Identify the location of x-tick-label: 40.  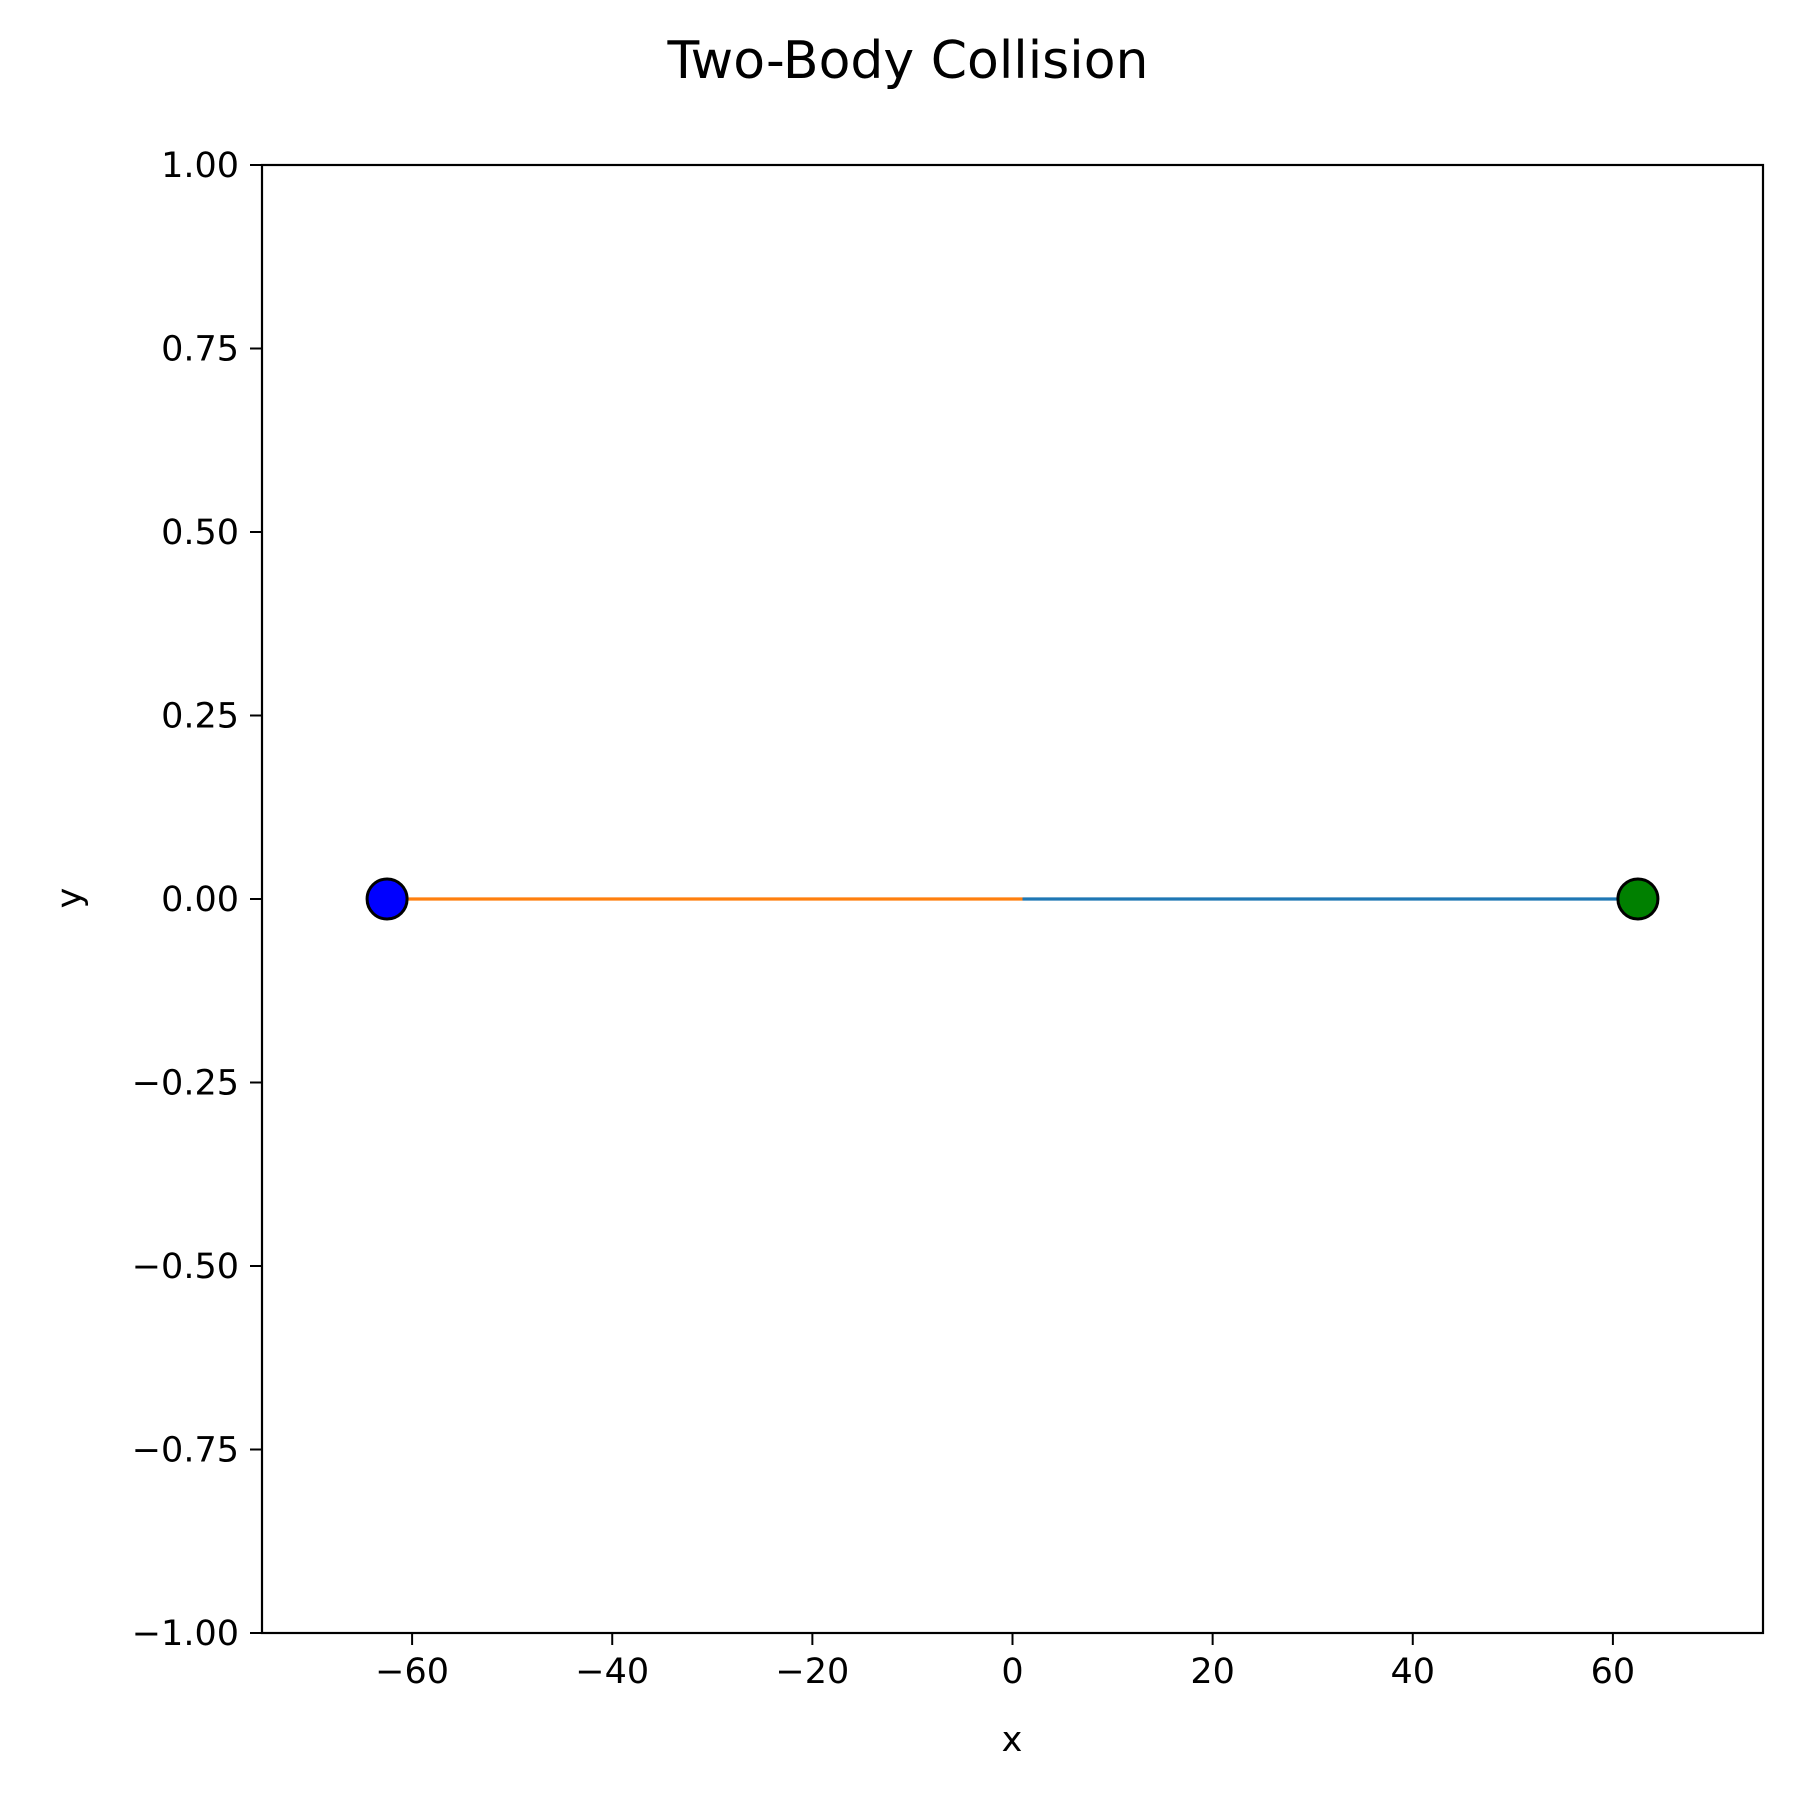
(1412, 1672).